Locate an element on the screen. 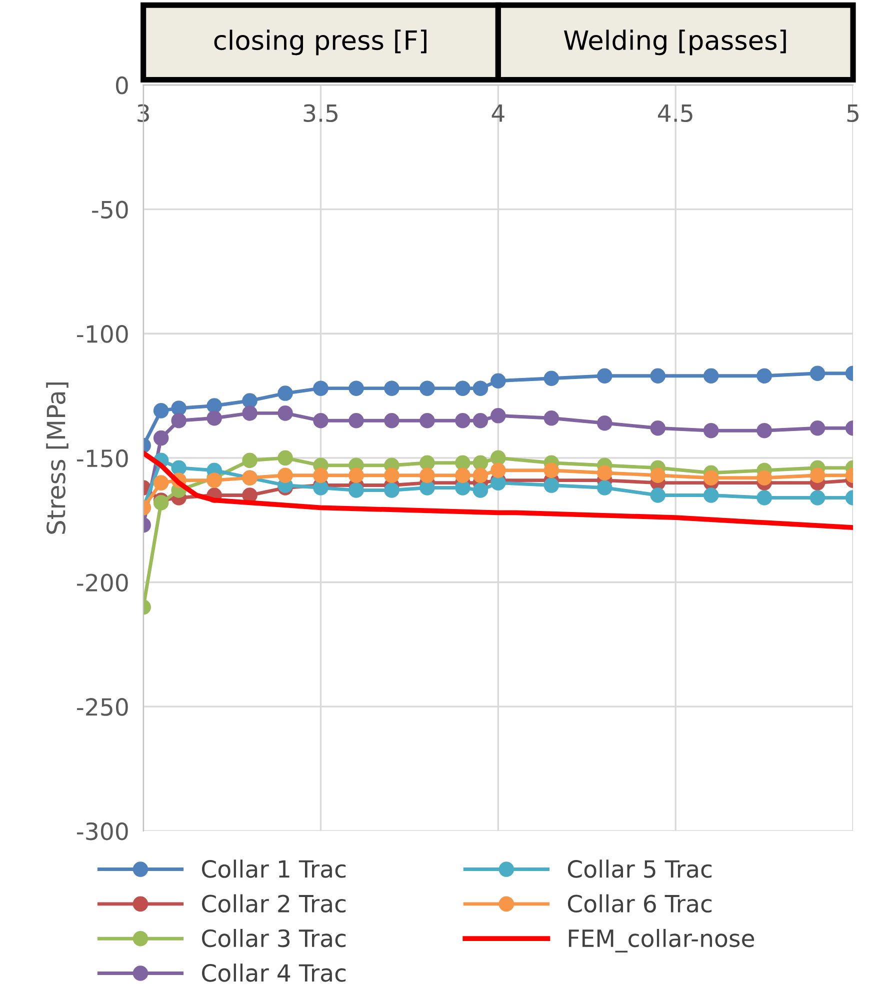 The image size is (874, 988). y-tick-label: -250 is located at coordinates (102, 707).